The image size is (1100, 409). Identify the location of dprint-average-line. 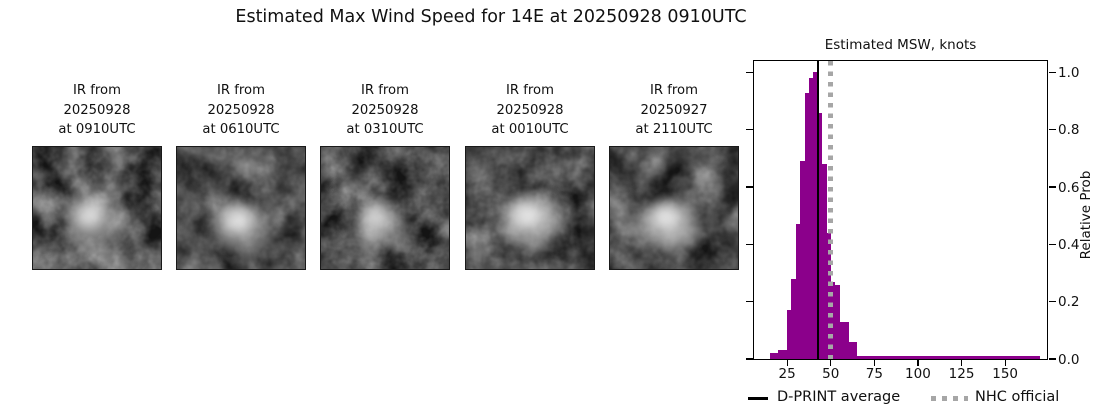
(817, 210).